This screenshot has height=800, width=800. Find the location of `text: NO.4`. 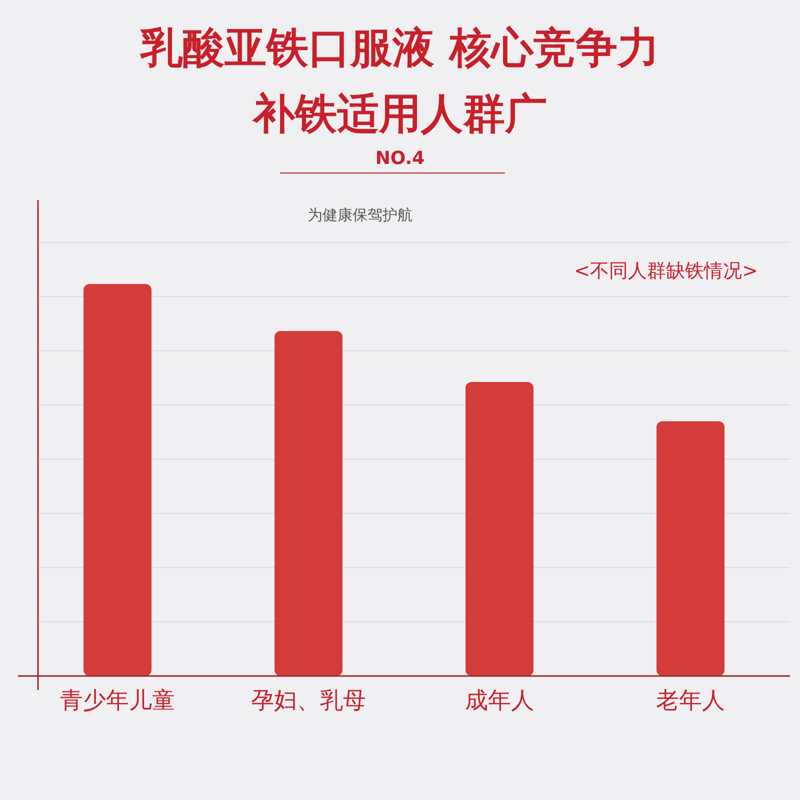

text: NO.4 is located at coordinates (400, 158).